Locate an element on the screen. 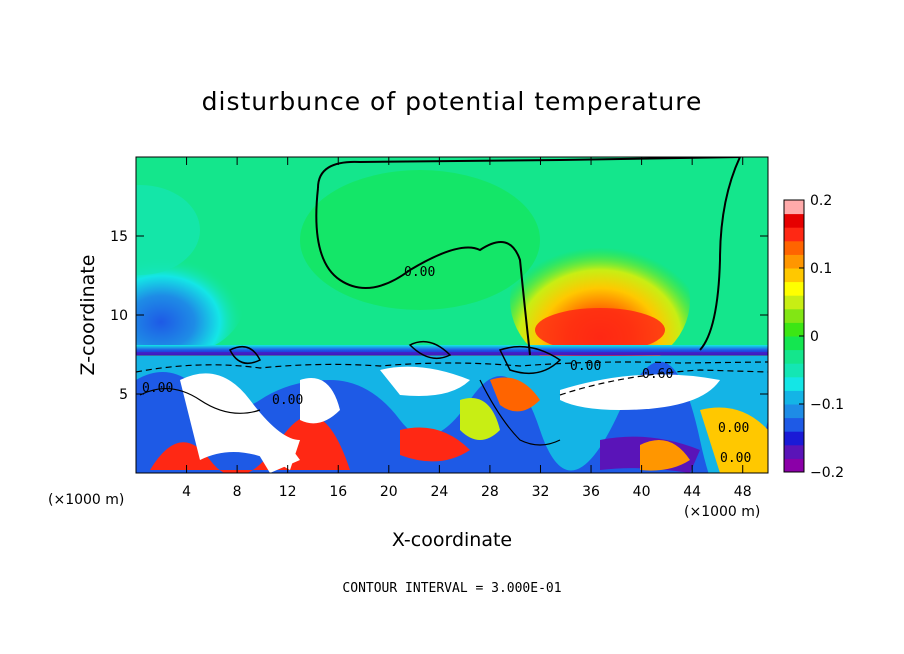 The width and height of the screenshot is (904, 654). contour-label: 0.60 is located at coordinates (657, 374).